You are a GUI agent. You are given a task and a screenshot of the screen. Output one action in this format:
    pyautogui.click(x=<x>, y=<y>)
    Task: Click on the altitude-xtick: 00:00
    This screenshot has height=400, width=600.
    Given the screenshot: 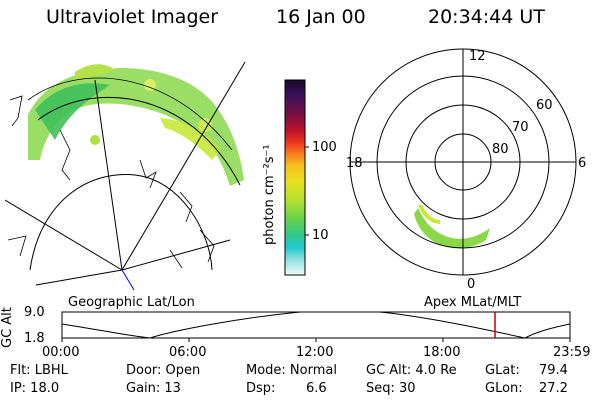 What is the action you would take?
    pyautogui.click(x=61, y=352)
    